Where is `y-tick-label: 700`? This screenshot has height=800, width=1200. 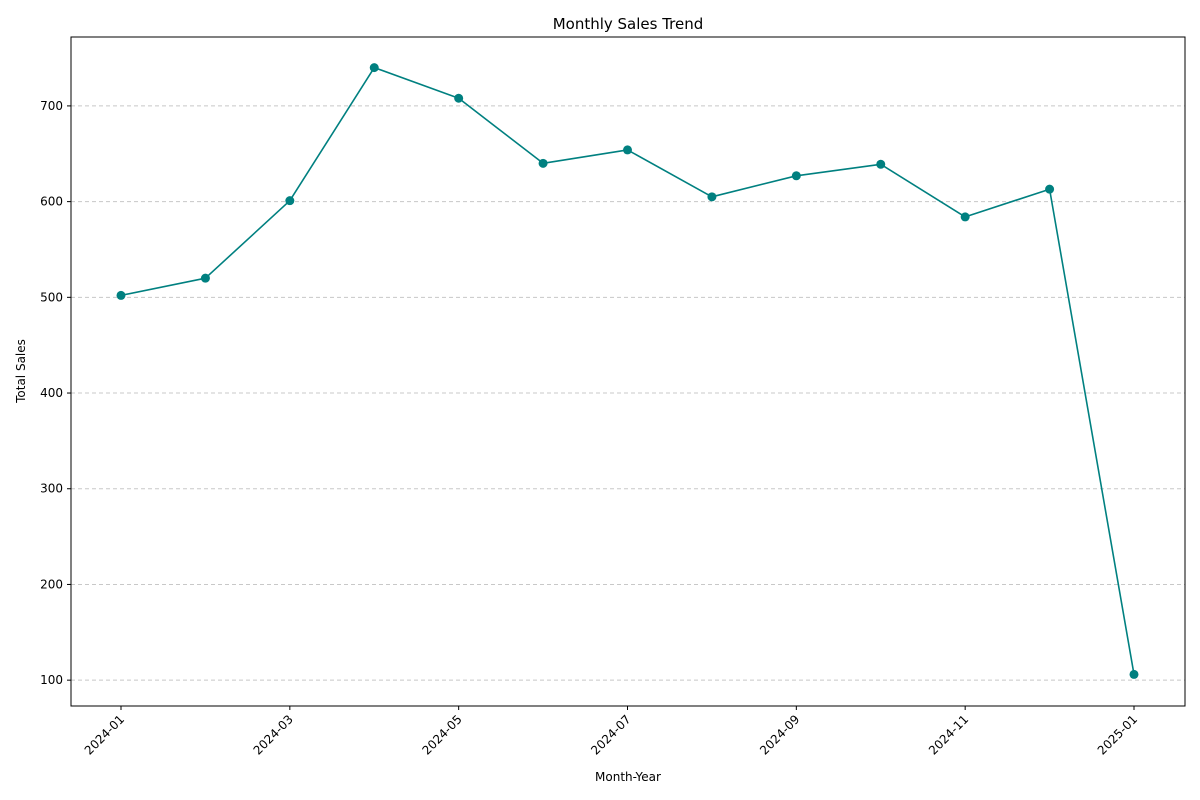
y-tick-label: 700 is located at coordinates (51, 106).